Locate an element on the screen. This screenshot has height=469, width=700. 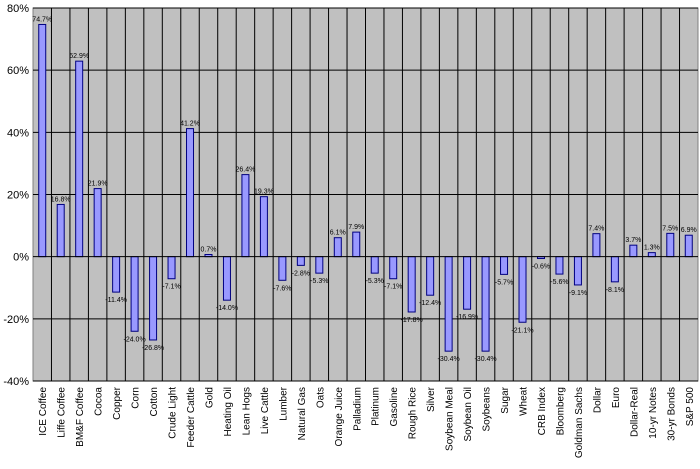
data-label: 41.2% is located at coordinates (190, 124).